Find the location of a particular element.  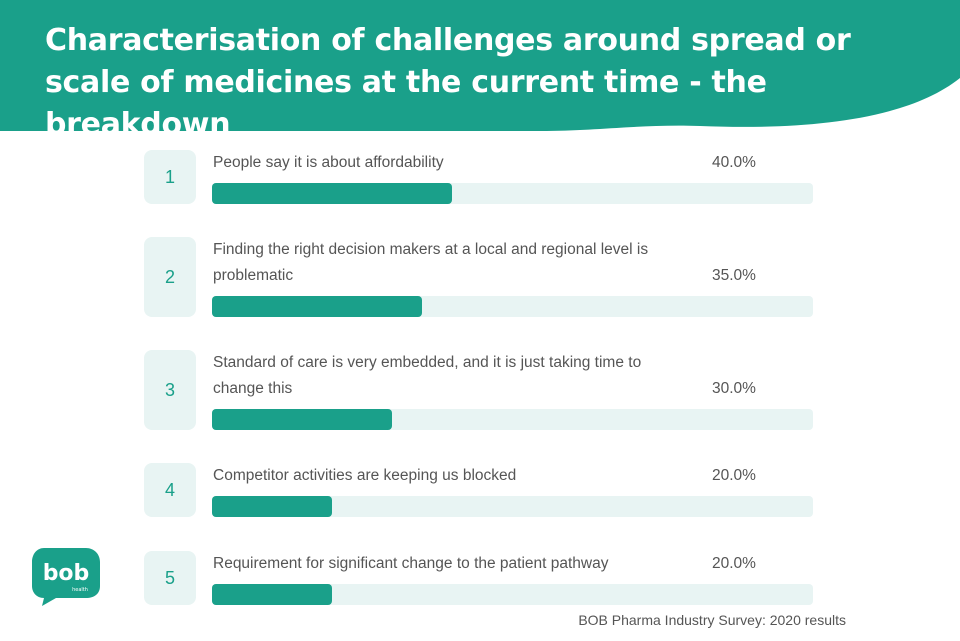

rank-badge: 5 is located at coordinates (170, 578).